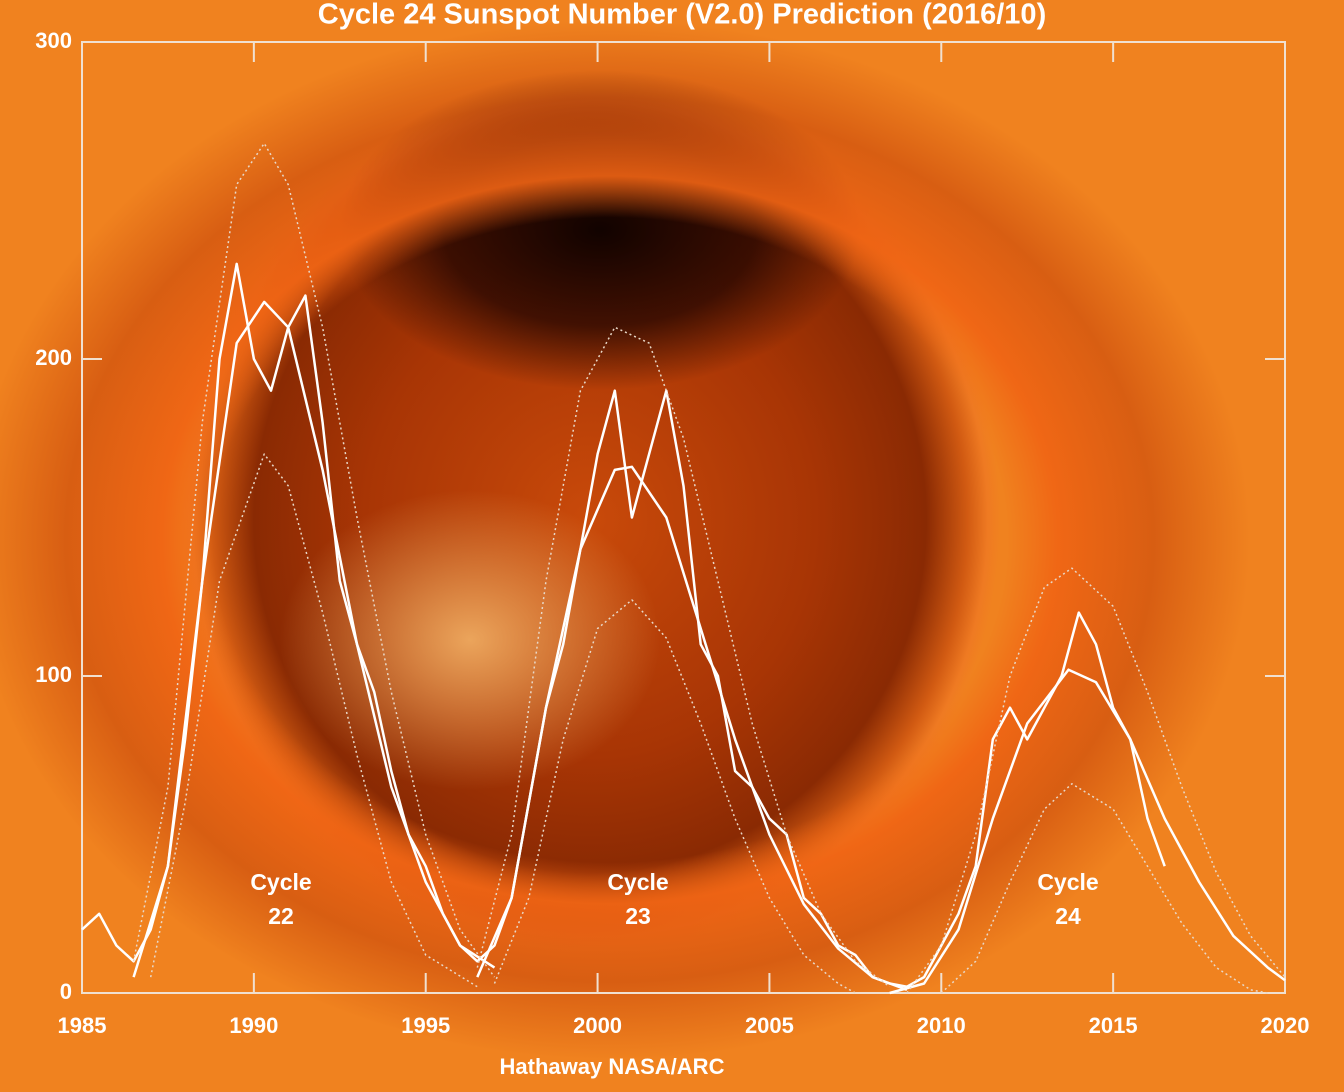  I want to click on x-tick-label: 1995, so click(425, 1025).